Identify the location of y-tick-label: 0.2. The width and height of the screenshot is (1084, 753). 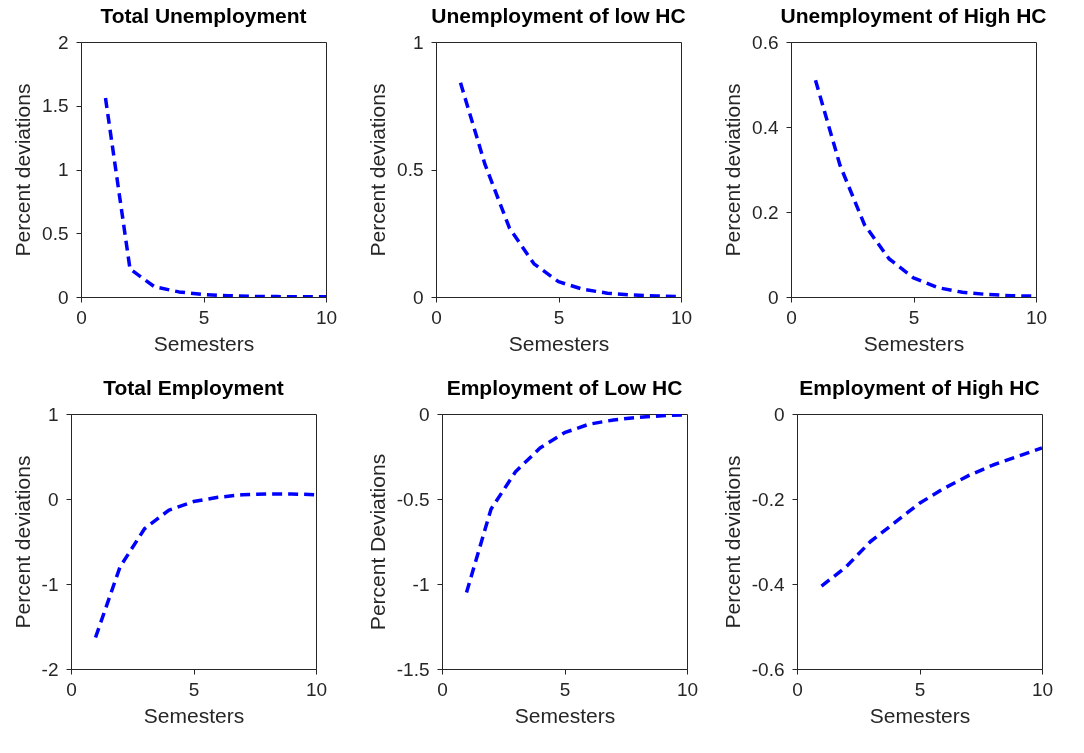
(765, 212).